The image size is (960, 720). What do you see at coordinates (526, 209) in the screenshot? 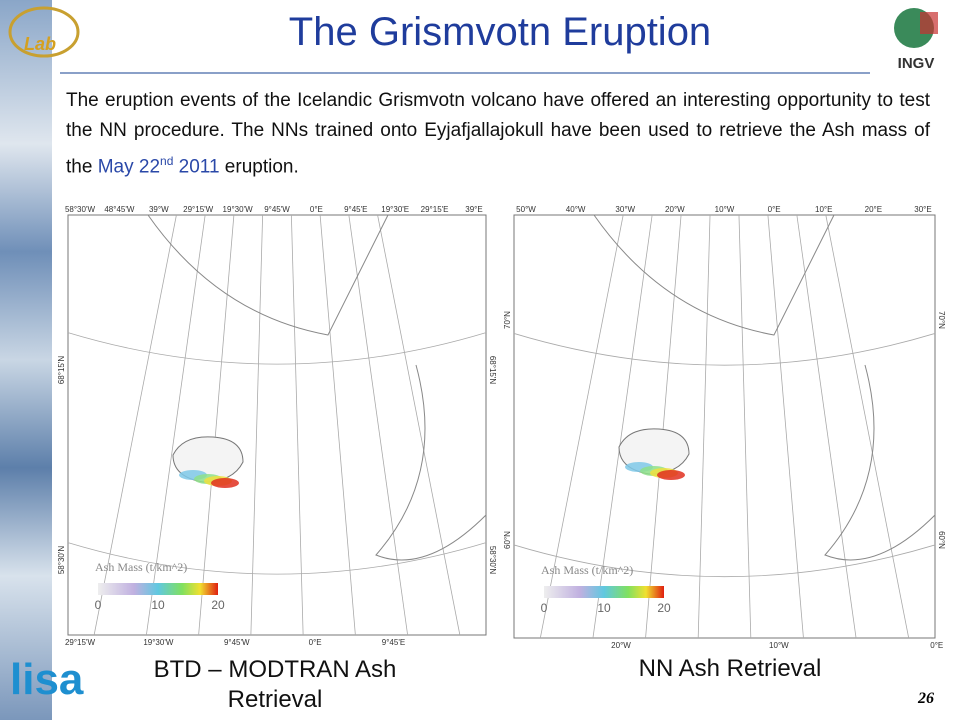
I see `map-tick-label: 50°W` at bounding box center [526, 209].